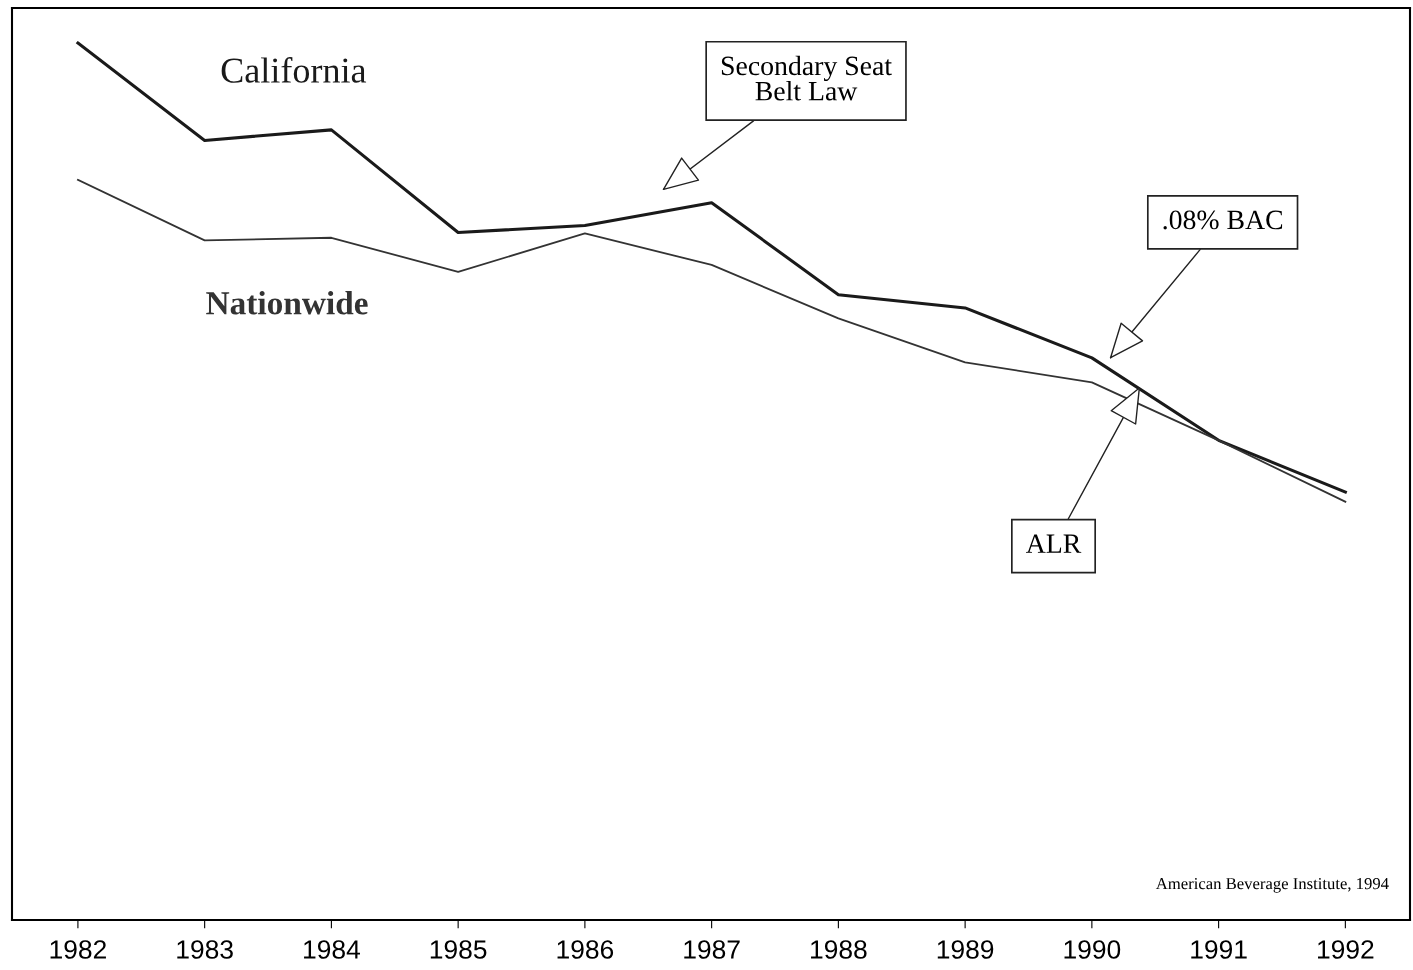 This screenshot has height=970, width=1413. What do you see at coordinates (1054, 543) in the screenshot?
I see `annotation: ALR` at bounding box center [1054, 543].